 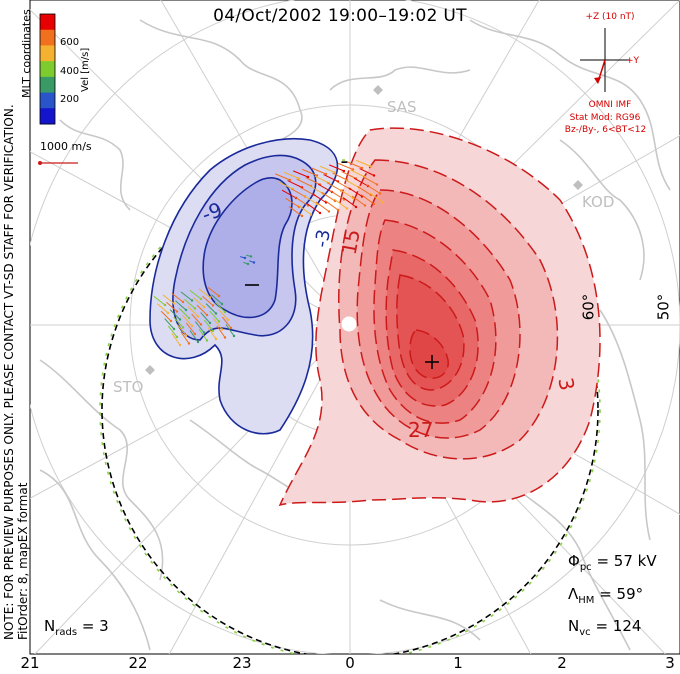 I want to click on imf-dial, so click(x=605, y=60).